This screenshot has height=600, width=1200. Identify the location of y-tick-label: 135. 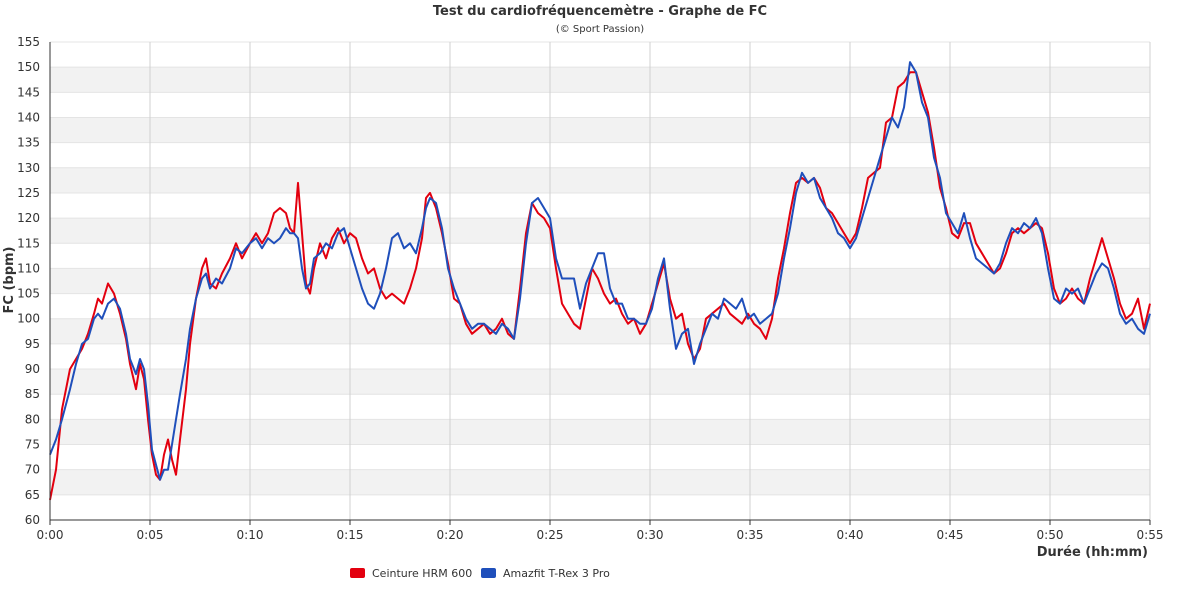
(28, 143).